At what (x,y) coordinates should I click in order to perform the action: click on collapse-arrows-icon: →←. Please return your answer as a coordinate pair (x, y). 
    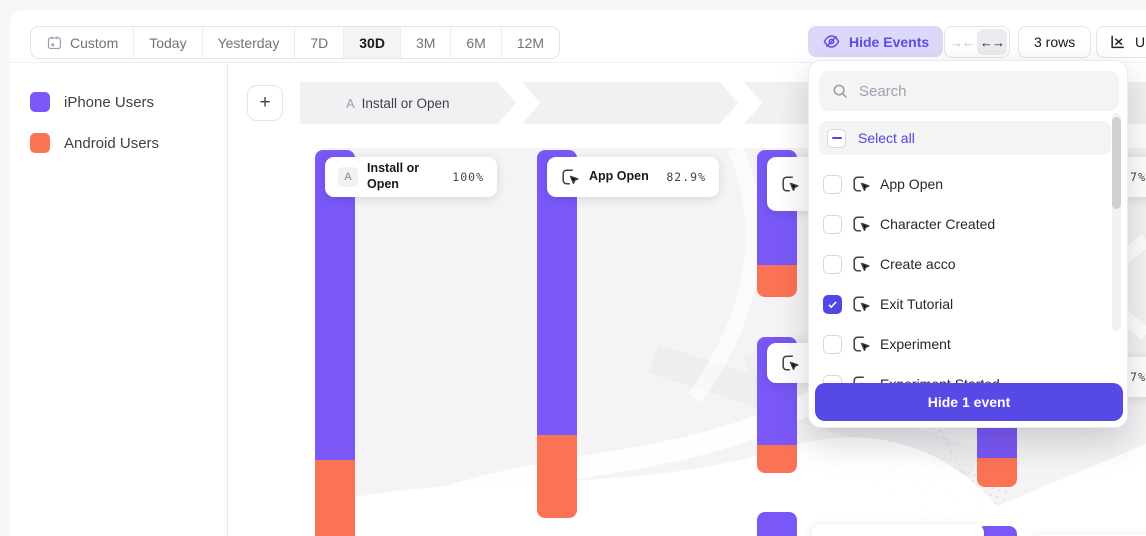
    Looking at the image, I should click on (962, 42).